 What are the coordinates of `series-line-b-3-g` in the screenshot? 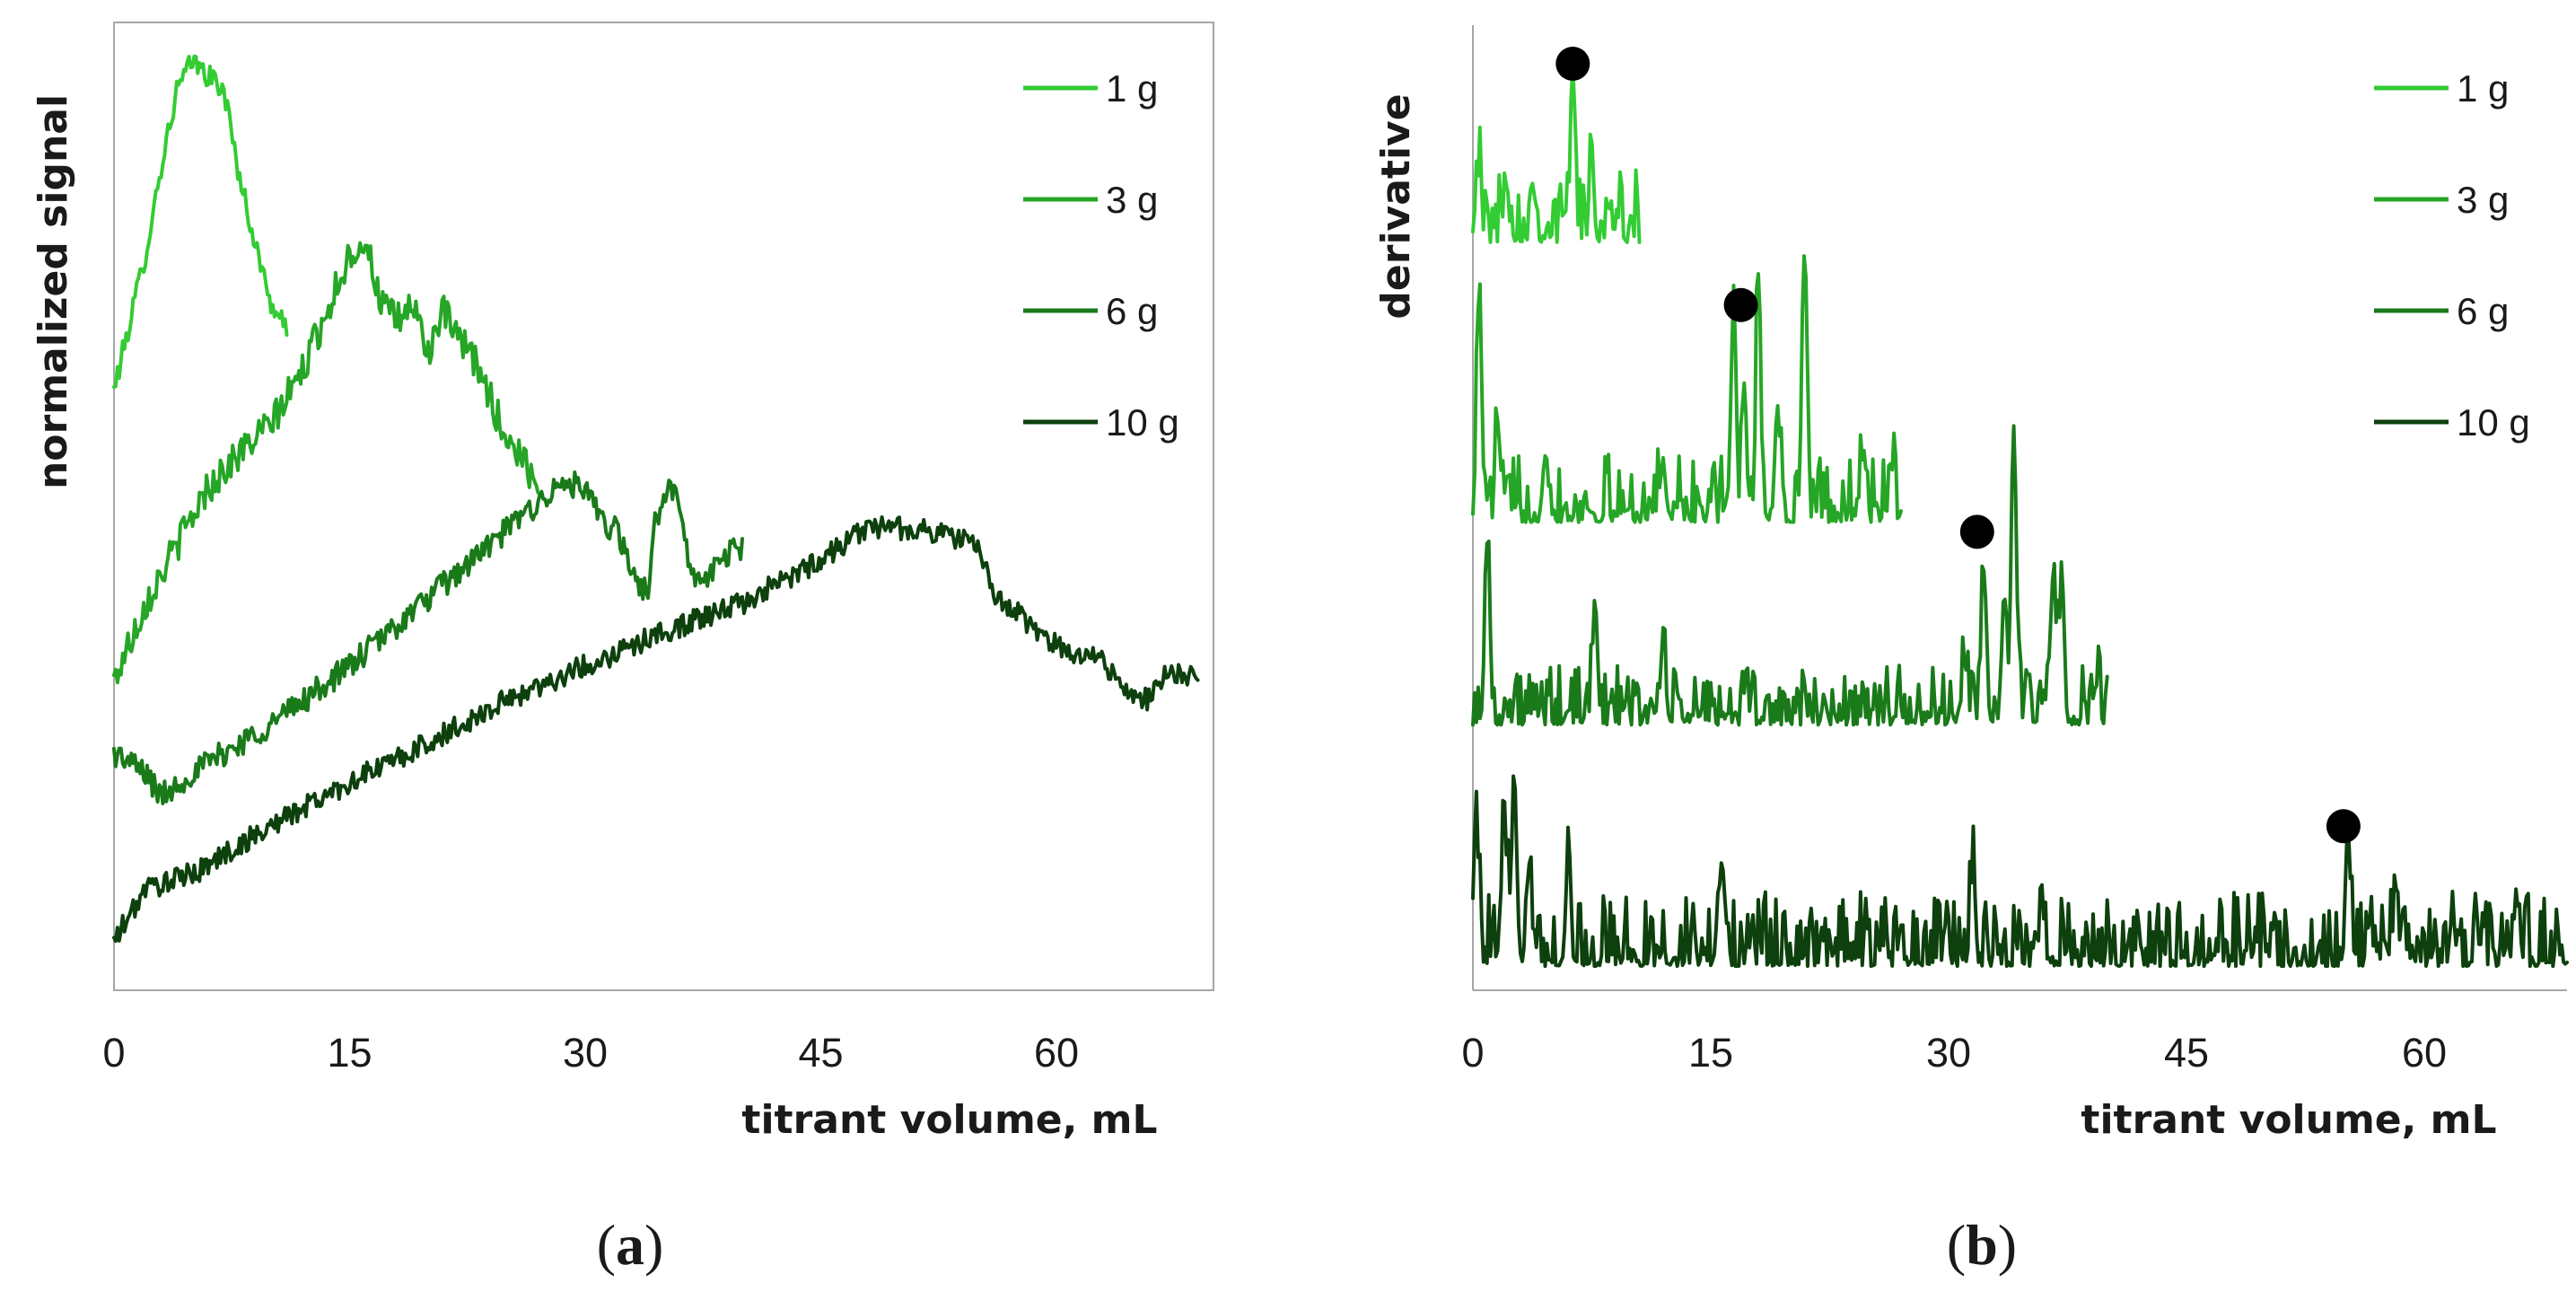 It's located at (1687, 389).